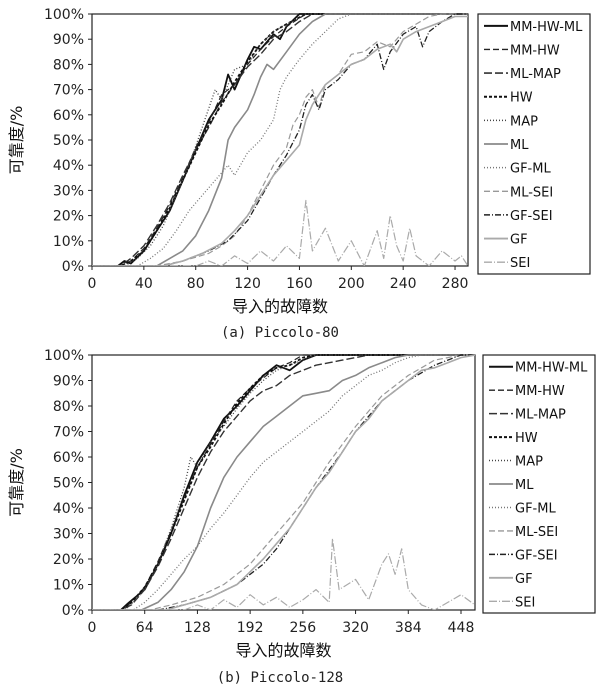 The image size is (603, 693). I want to click on x-tick-label: 120, so click(247, 284).